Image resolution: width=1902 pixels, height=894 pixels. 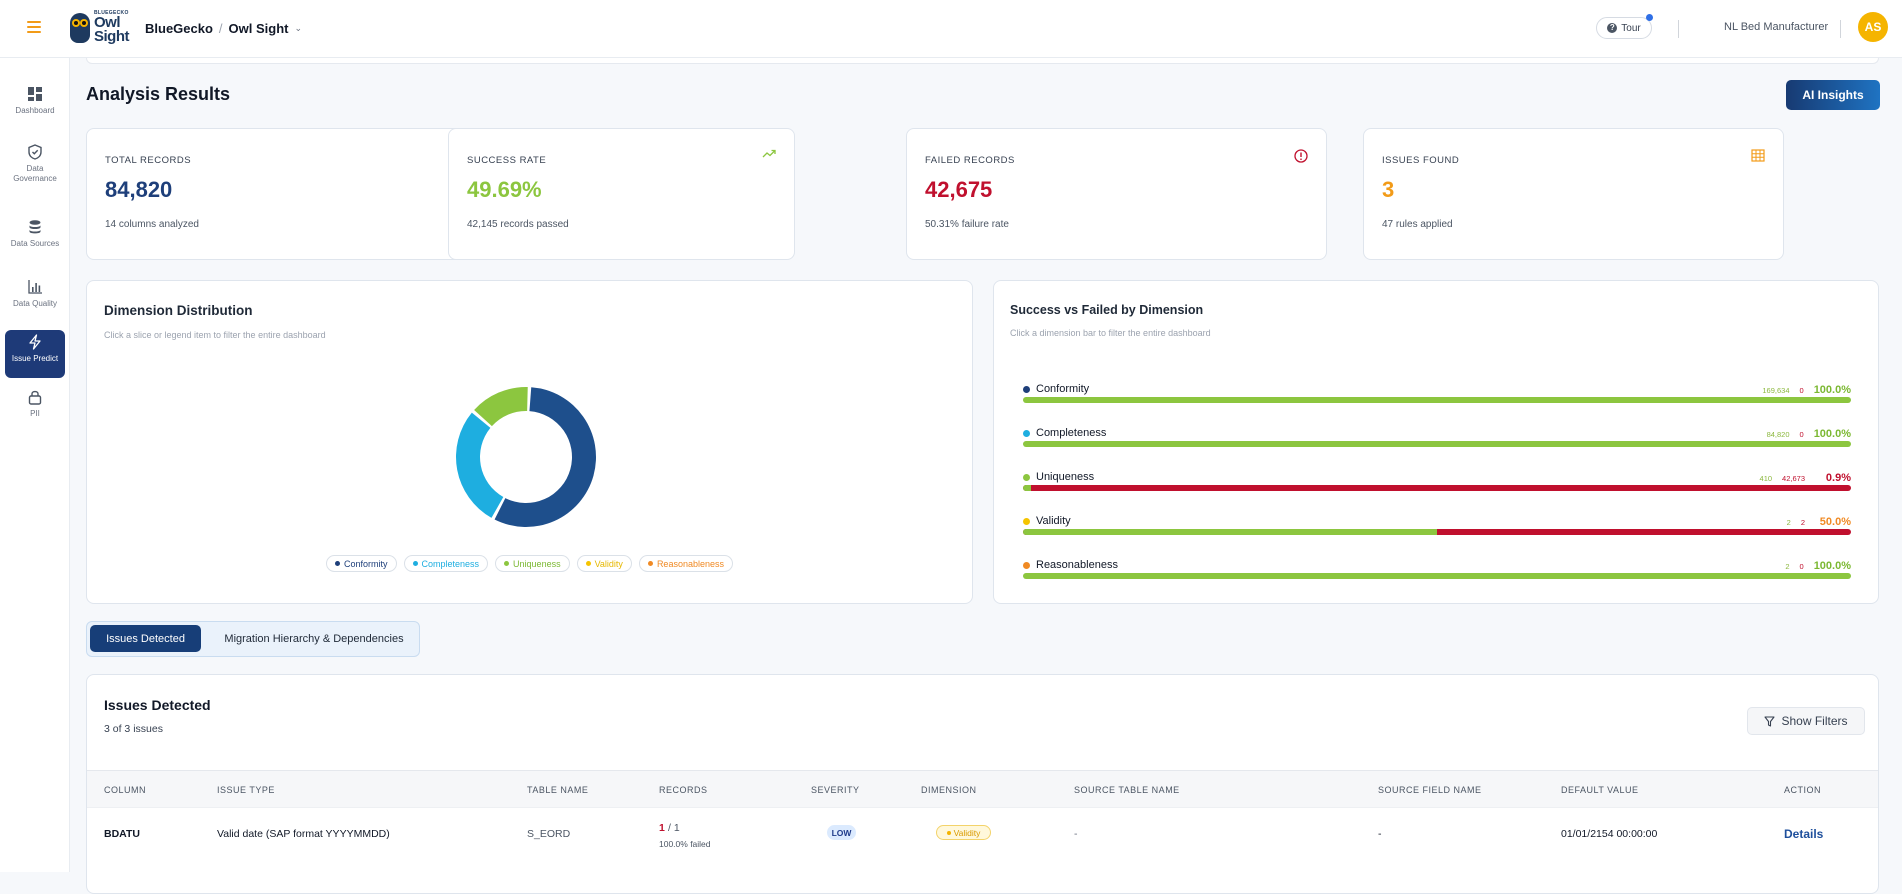 What do you see at coordinates (1649, 17) in the screenshot?
I see `notification-dot` at bounding box center [1649, 17].